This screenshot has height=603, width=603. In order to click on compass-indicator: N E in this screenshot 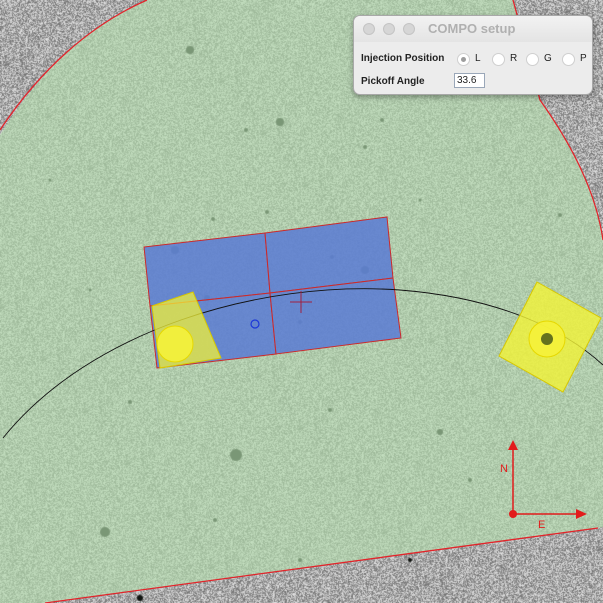, I will do `click(543, 485)`.